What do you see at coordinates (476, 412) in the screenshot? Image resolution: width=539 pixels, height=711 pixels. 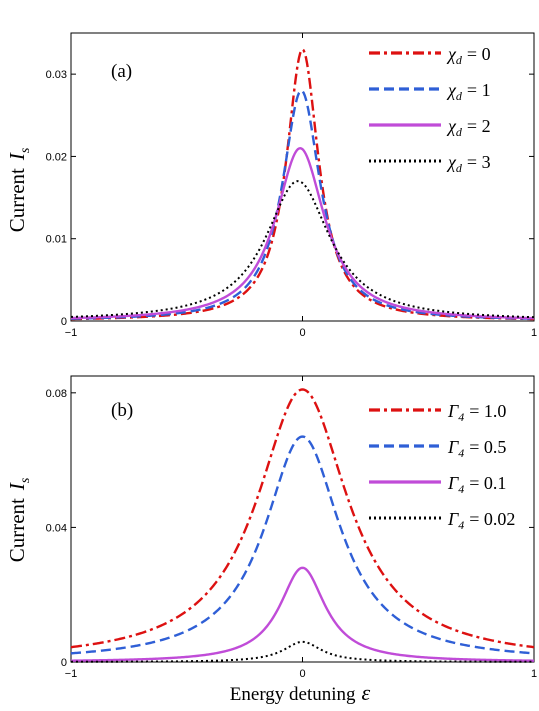 I see `legend-label-1: Γ4 = 1.0` at bounding box center [476, 412].